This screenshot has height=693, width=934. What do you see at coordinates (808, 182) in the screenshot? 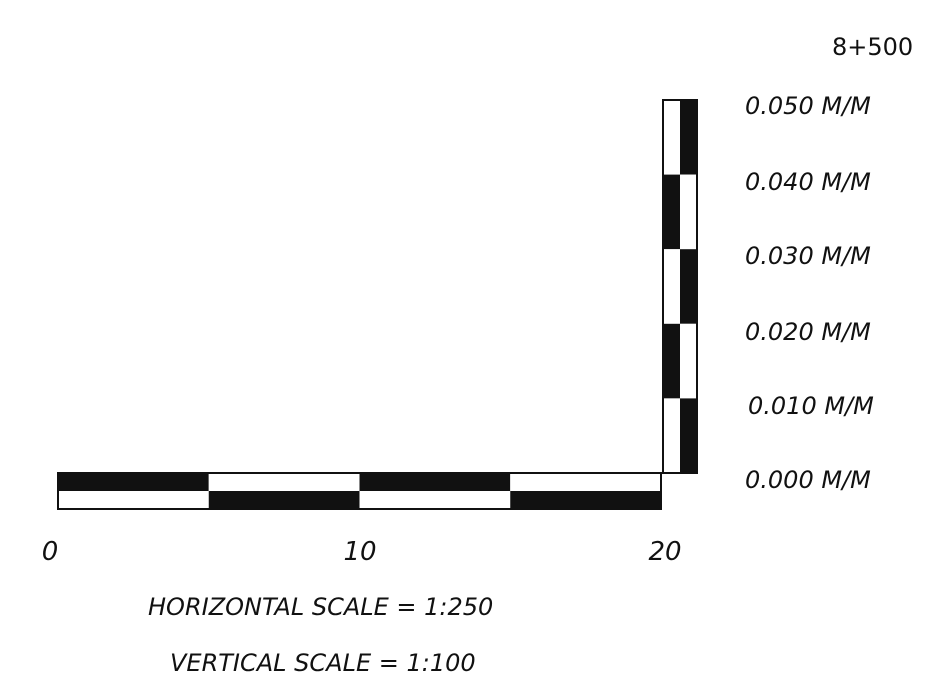
I see `vertical-tick-label: 0.040 M/M` at bounding box center [808, 182].